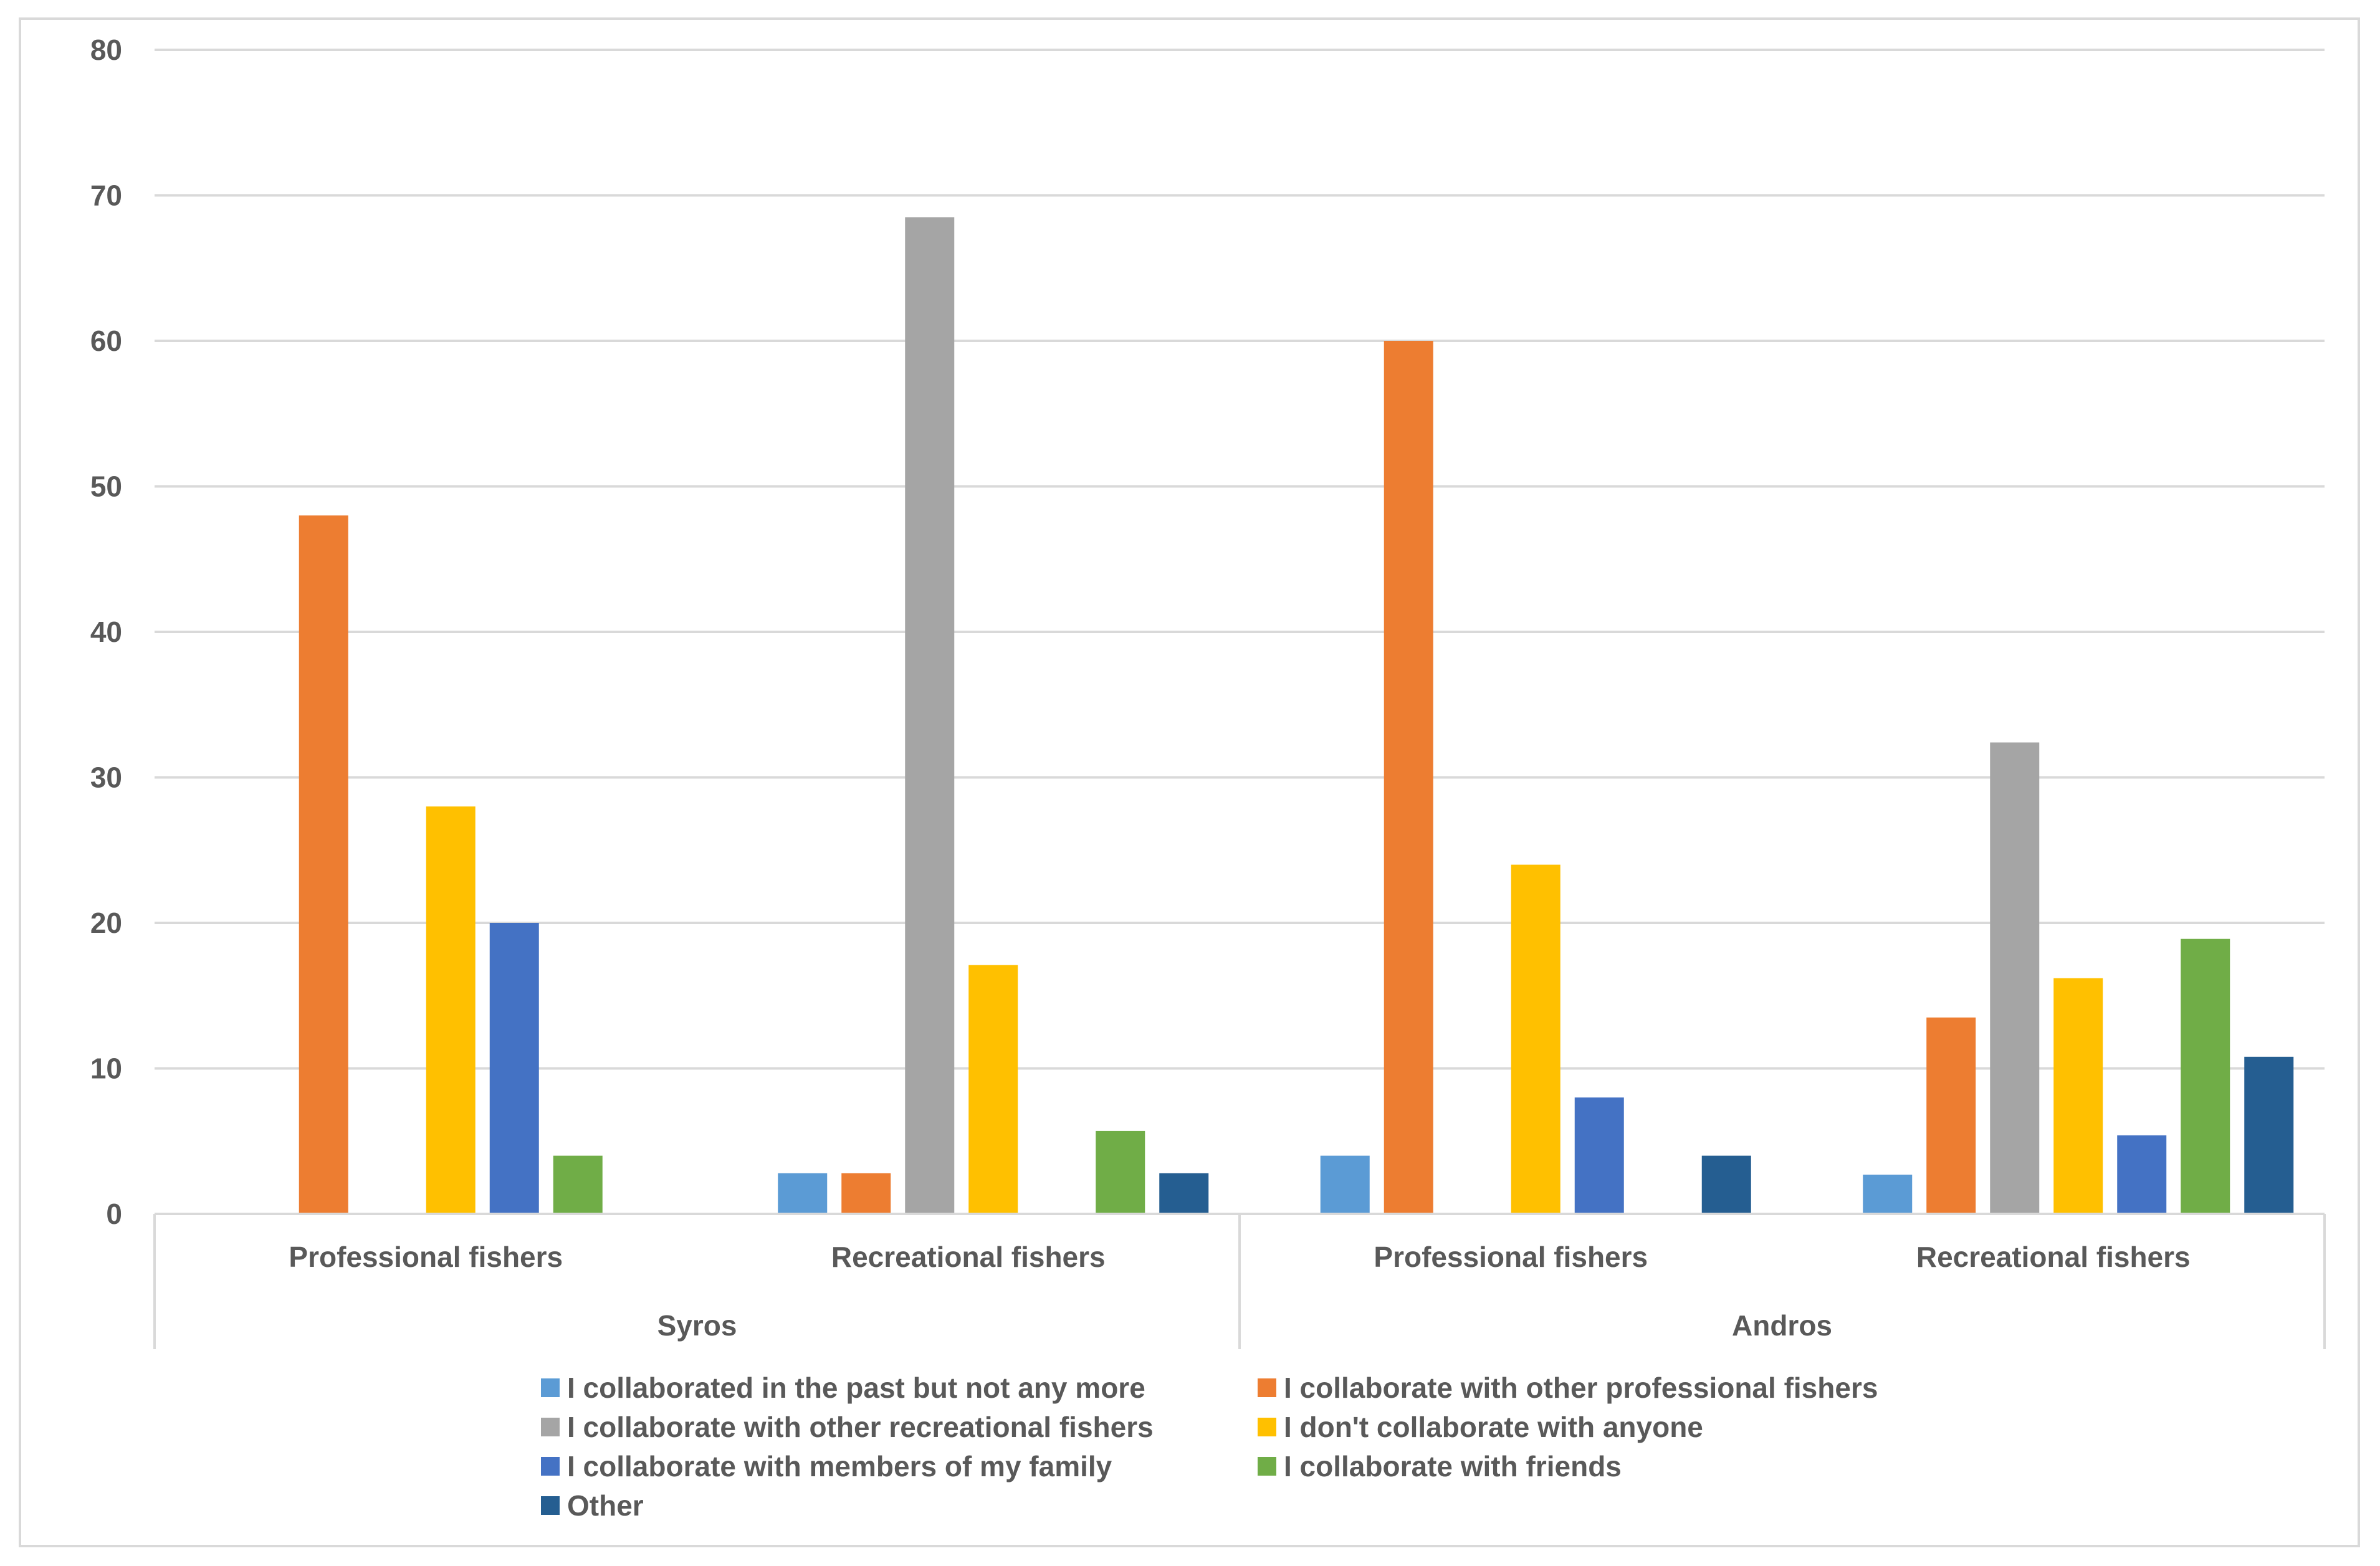  I want to click on legend-item: I collaborate with members of my family, so click(899, 1466).